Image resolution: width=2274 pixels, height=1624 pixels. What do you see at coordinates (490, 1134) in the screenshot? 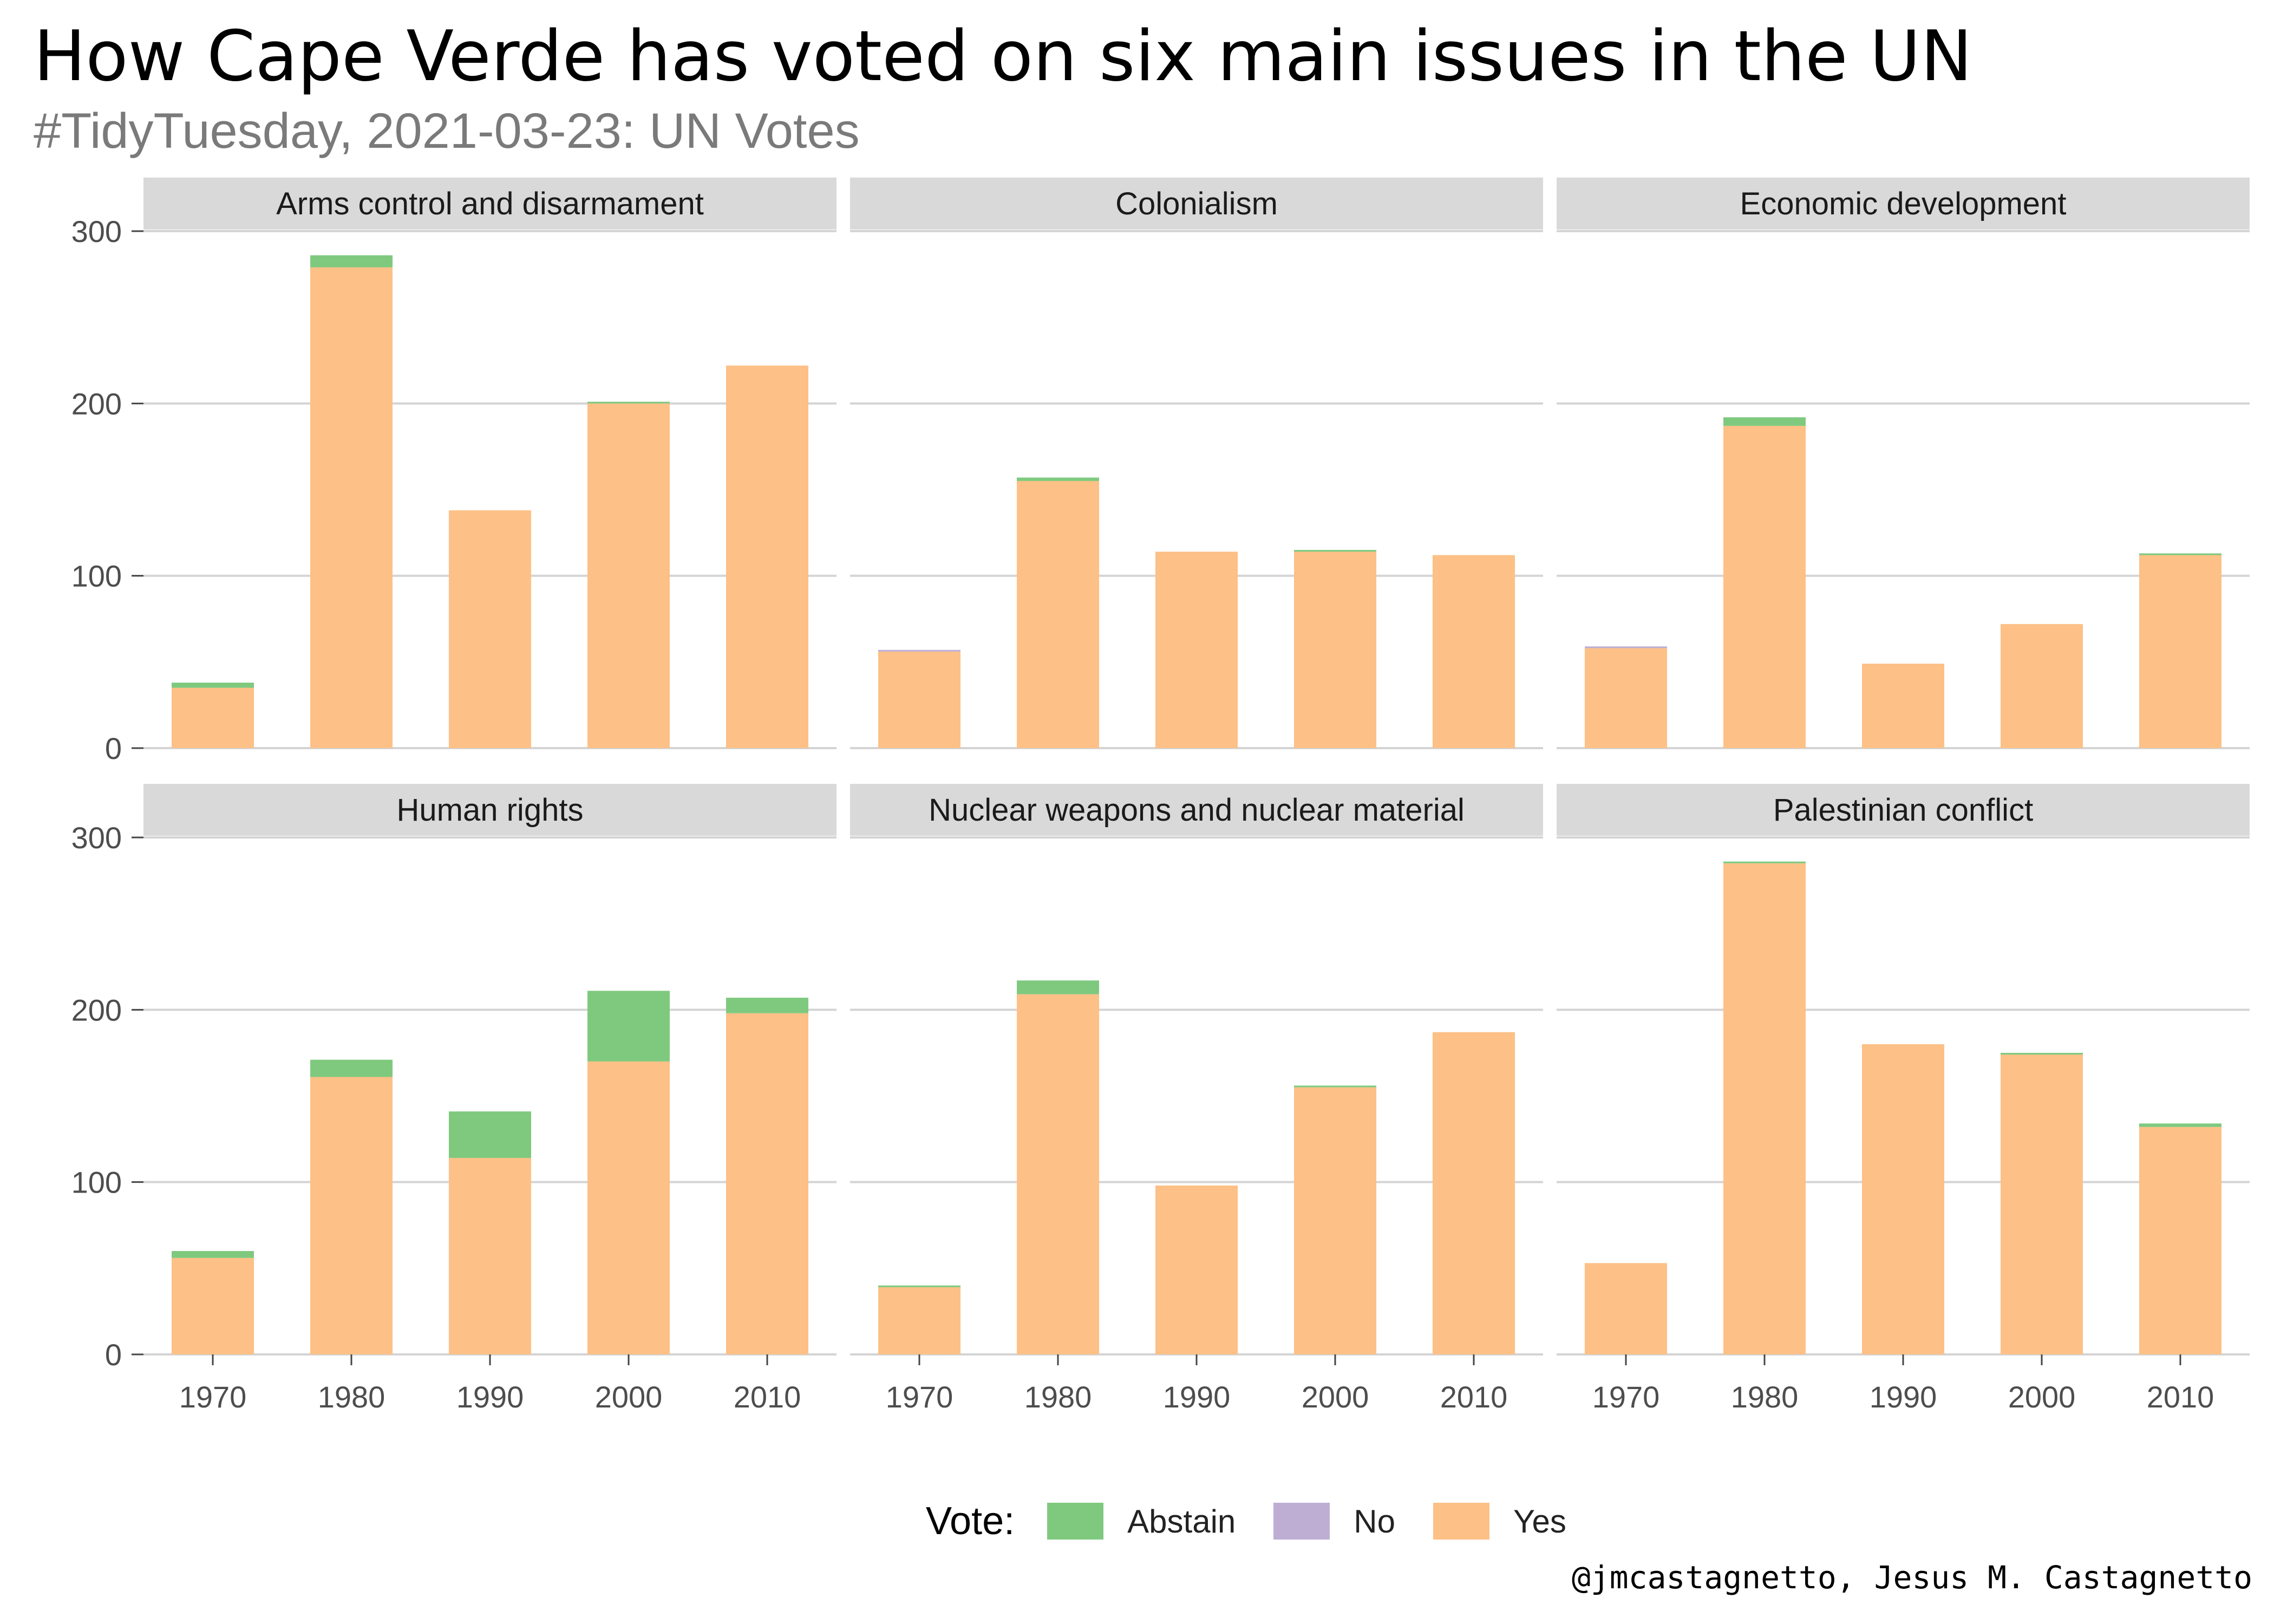
I see `bar-abstain-1990` at bounding box center [490, 1134].